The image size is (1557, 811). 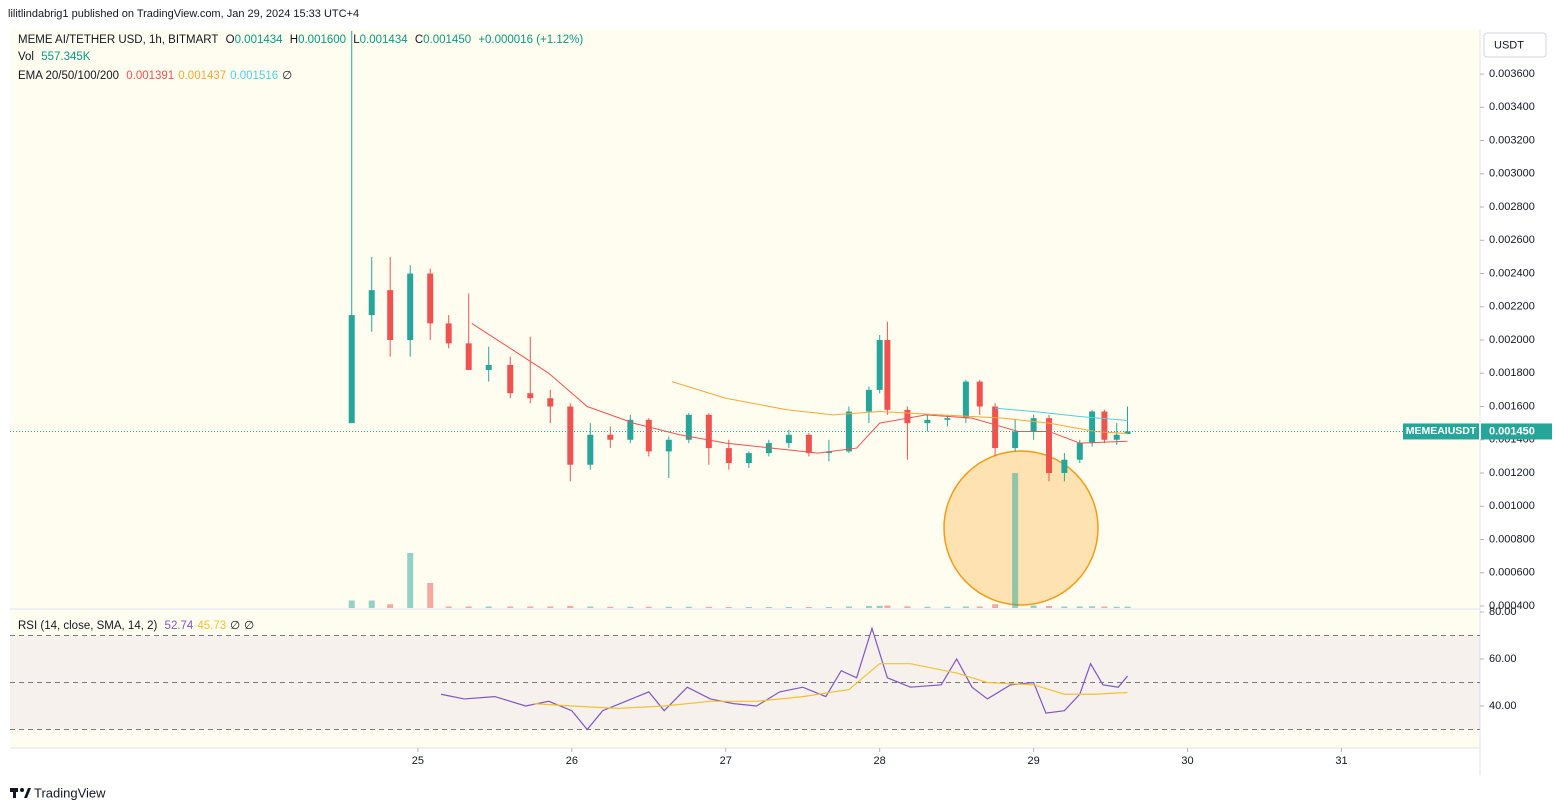 I want to click on footer-logo, so click(x=20, y=793).